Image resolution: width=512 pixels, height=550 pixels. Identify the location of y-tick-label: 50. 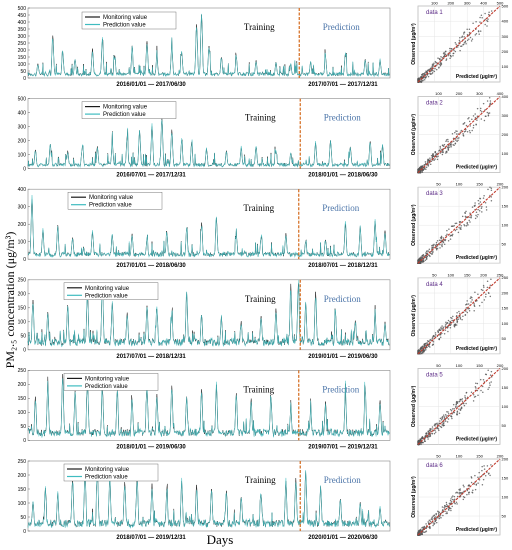
(23, 72).